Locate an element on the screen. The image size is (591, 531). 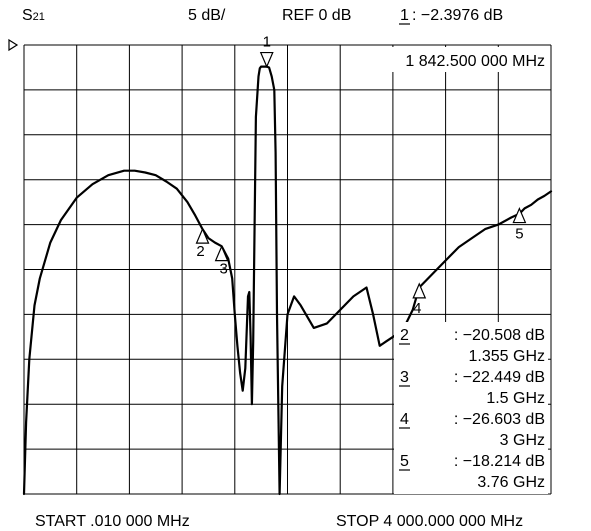
marker-table-box is located at coordinates (471, 408).